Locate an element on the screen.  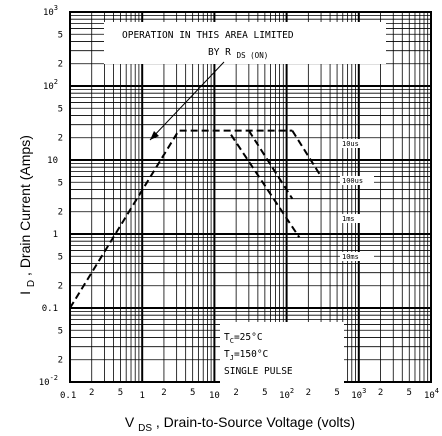
rds-on-limit-subscript: DS (ON) is located at coordinates (253, 55).